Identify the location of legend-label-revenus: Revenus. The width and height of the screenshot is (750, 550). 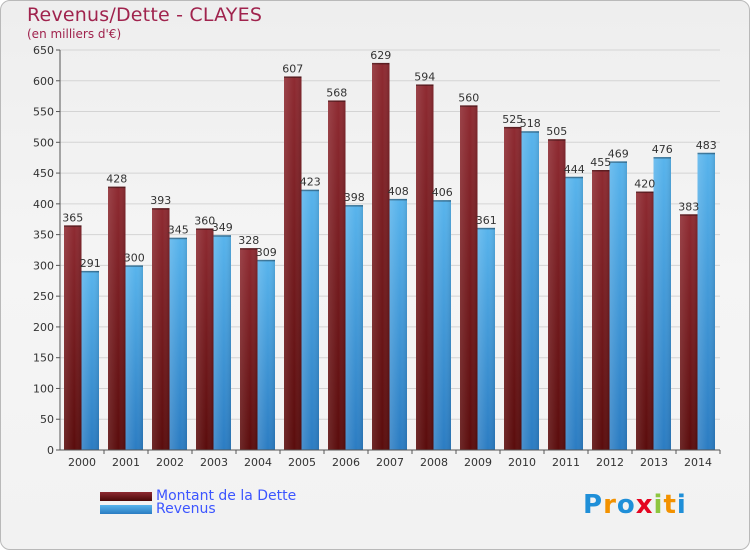
(186, 509).